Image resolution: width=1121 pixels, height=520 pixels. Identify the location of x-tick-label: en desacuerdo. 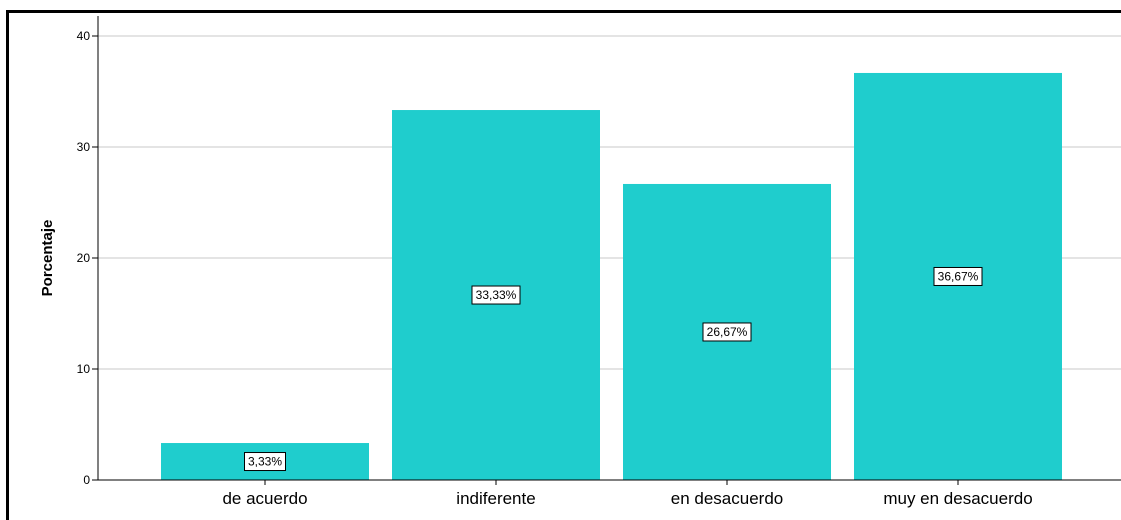
(727, 498).